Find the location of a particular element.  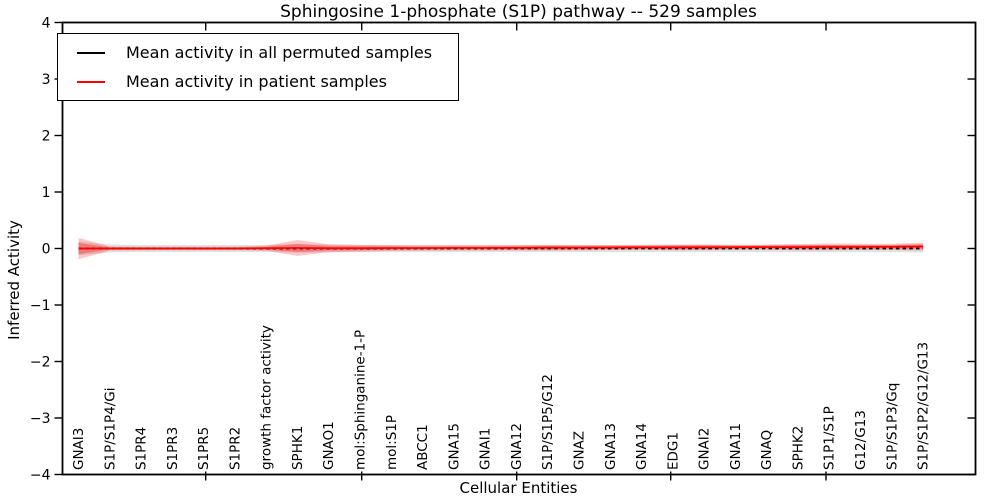

legend-label-patient: Mean activity in patient samples is located at coordinates (256, 81).